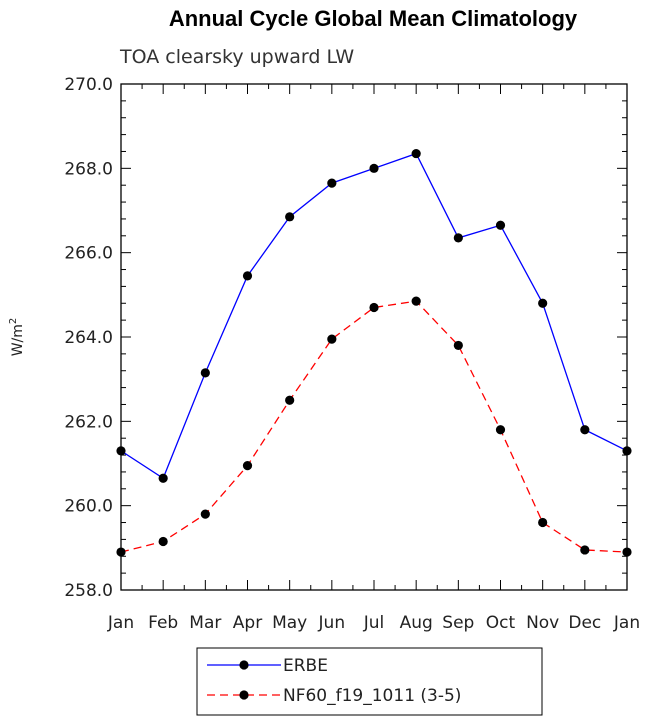 This screenshot has height=722, width=647. Describe the element at coordinates (416, 623) in the screenshot. I see `x-tick-label: Aug` at that location.